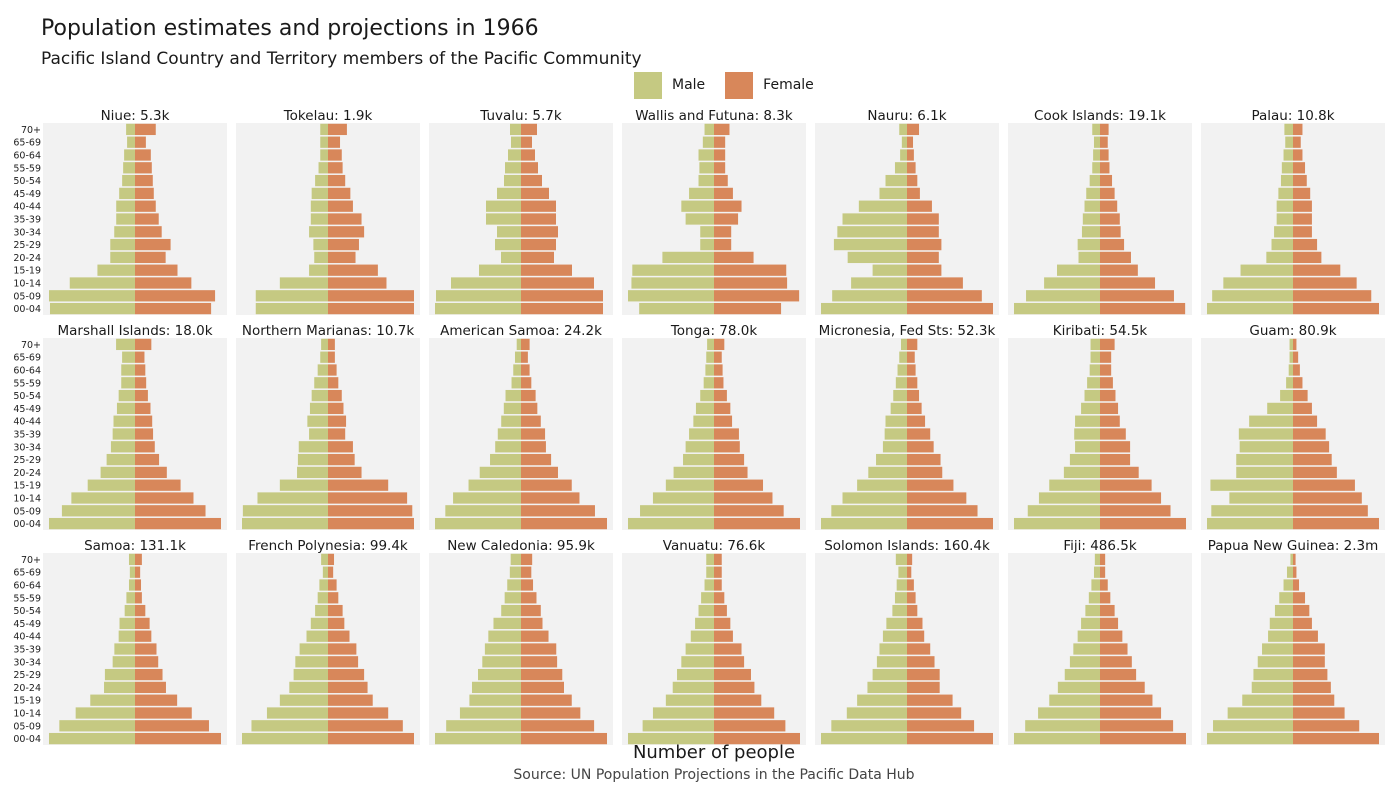  I want to click on panel-title: Tonga: 78.0k, so click(714, 331).